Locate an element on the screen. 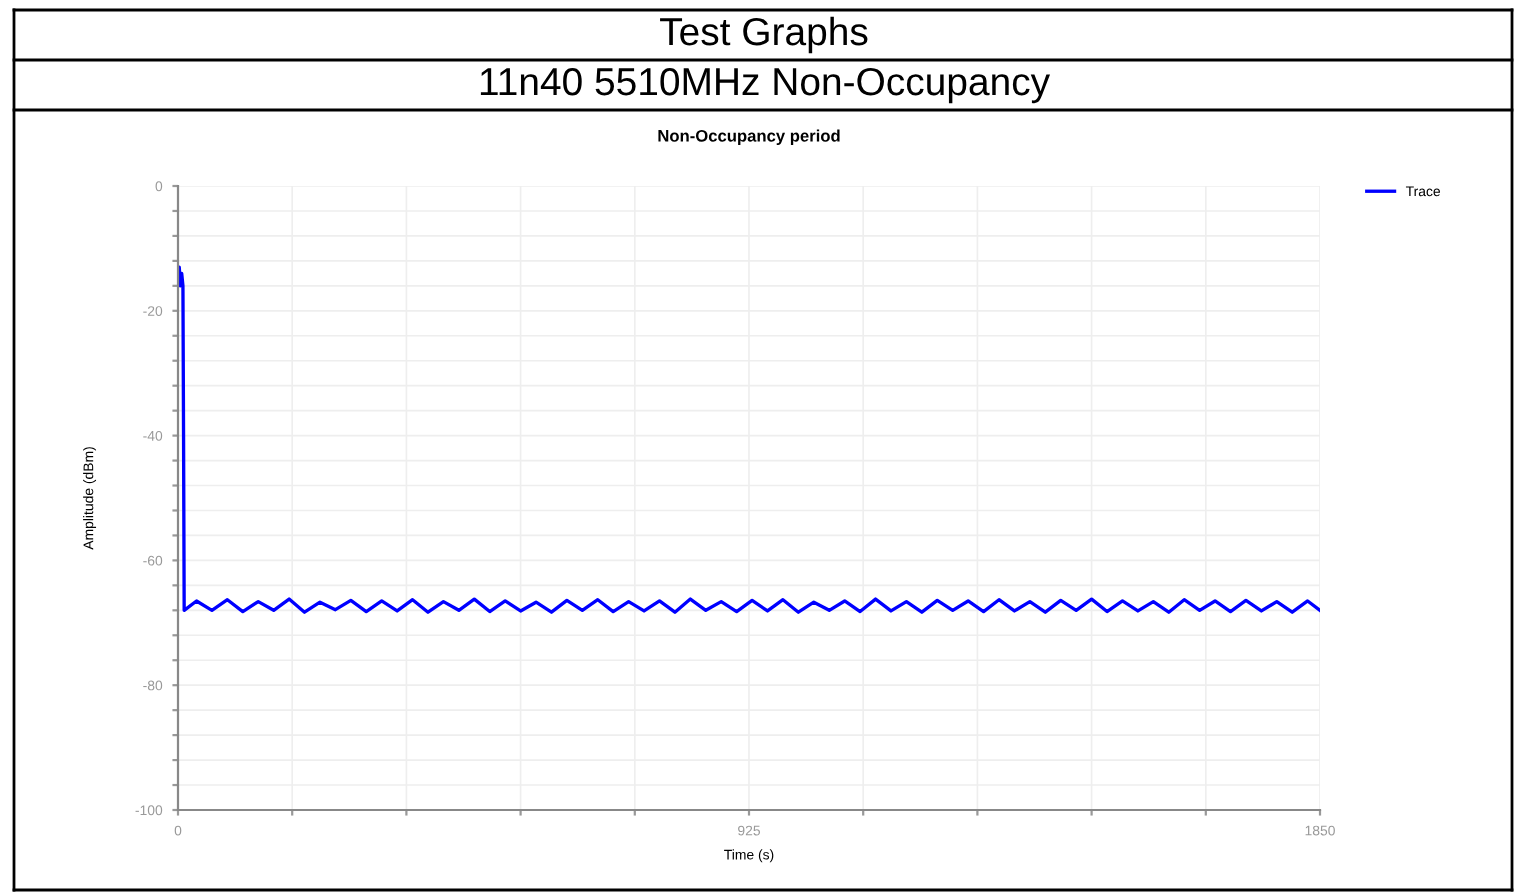 The height and width of the screenshot is (894, 1528). text: 11n40 5510MHz Non-Occupancy is located at coordinates (765, 85).